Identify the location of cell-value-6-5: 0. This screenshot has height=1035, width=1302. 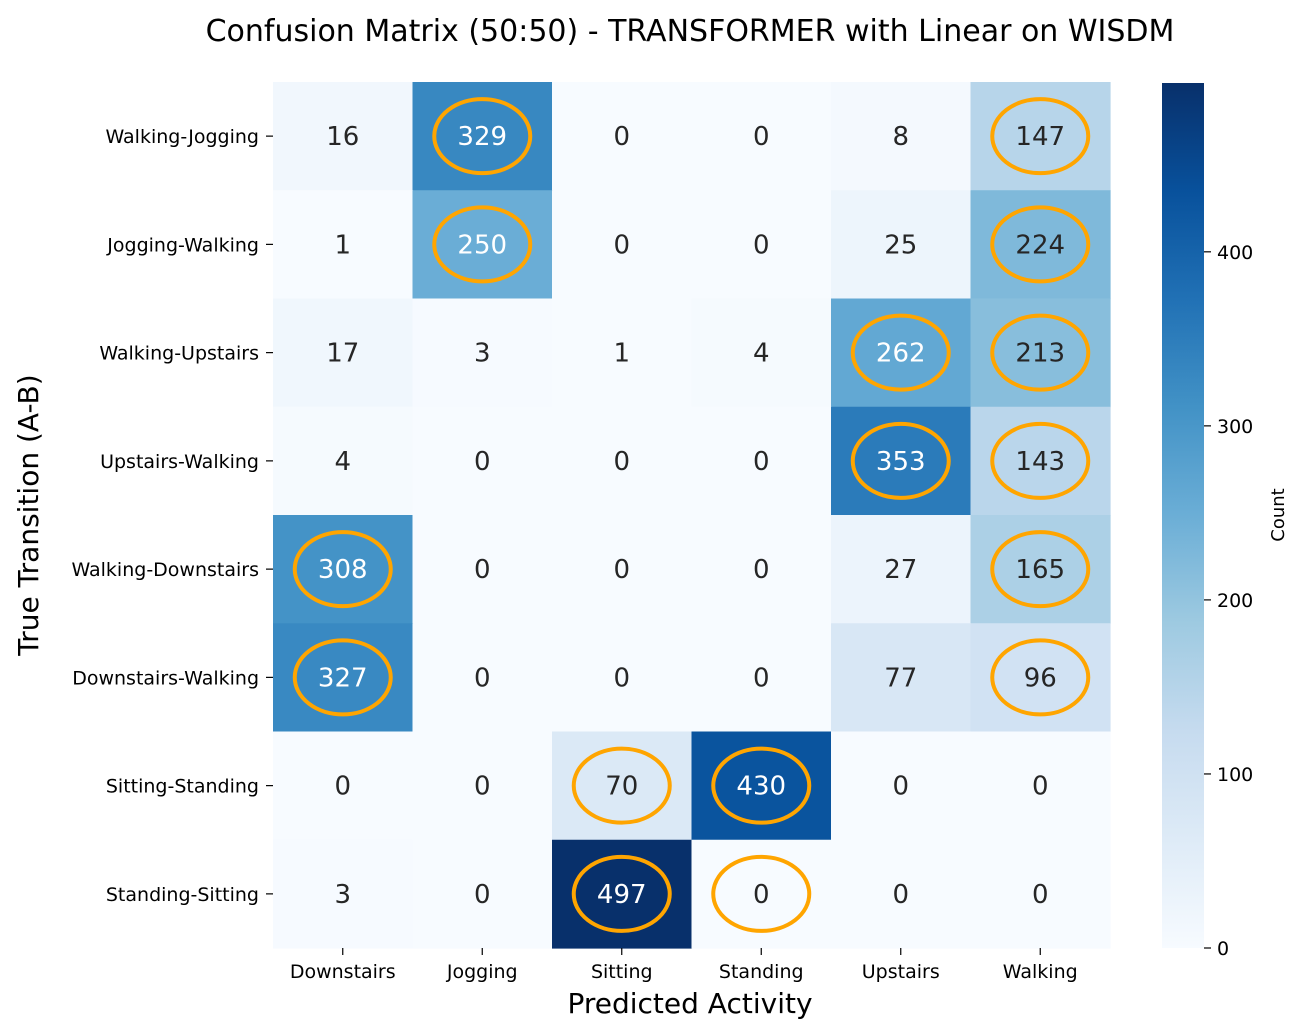
(1040, 787).